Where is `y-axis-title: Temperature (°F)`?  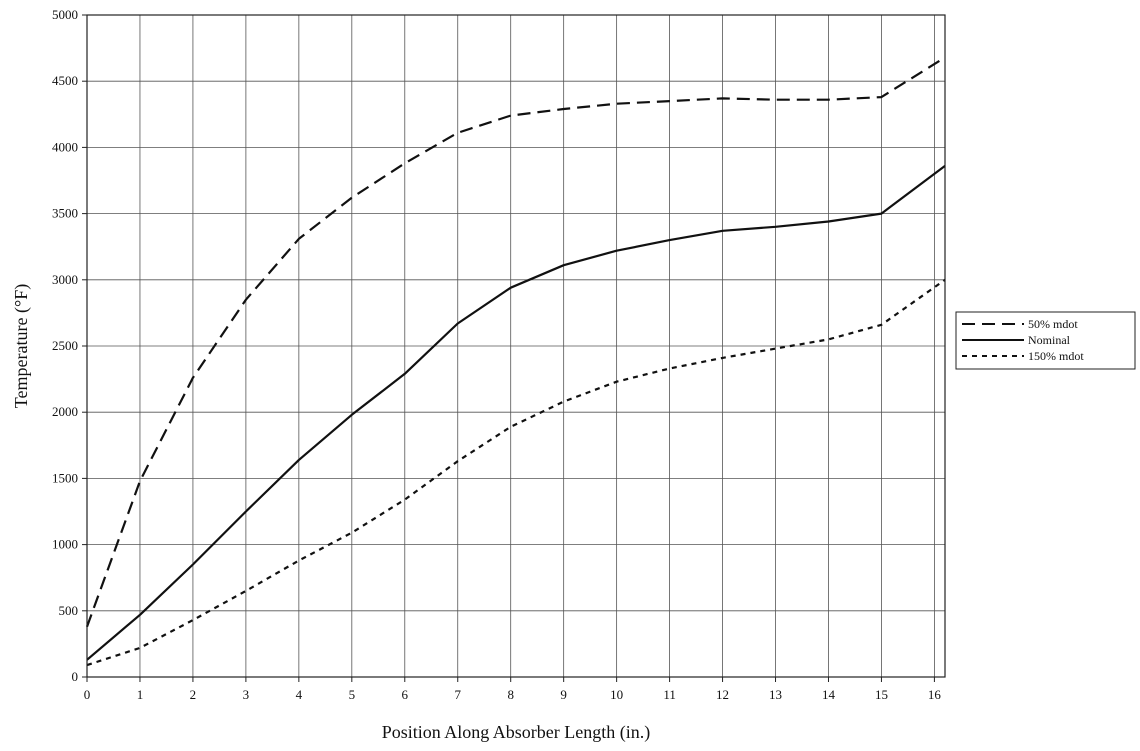
y-axis-title: Temperature (°F) is located at coordinates (21, 346).